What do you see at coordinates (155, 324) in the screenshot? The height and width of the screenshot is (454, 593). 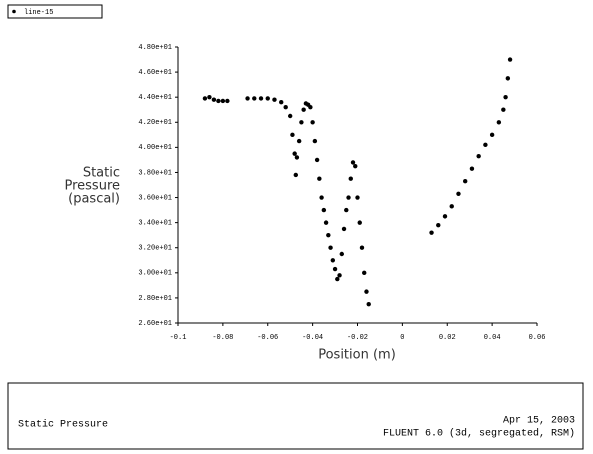 I see `y-tick-label: 2.60e+01` at bounding box center [155, 324].